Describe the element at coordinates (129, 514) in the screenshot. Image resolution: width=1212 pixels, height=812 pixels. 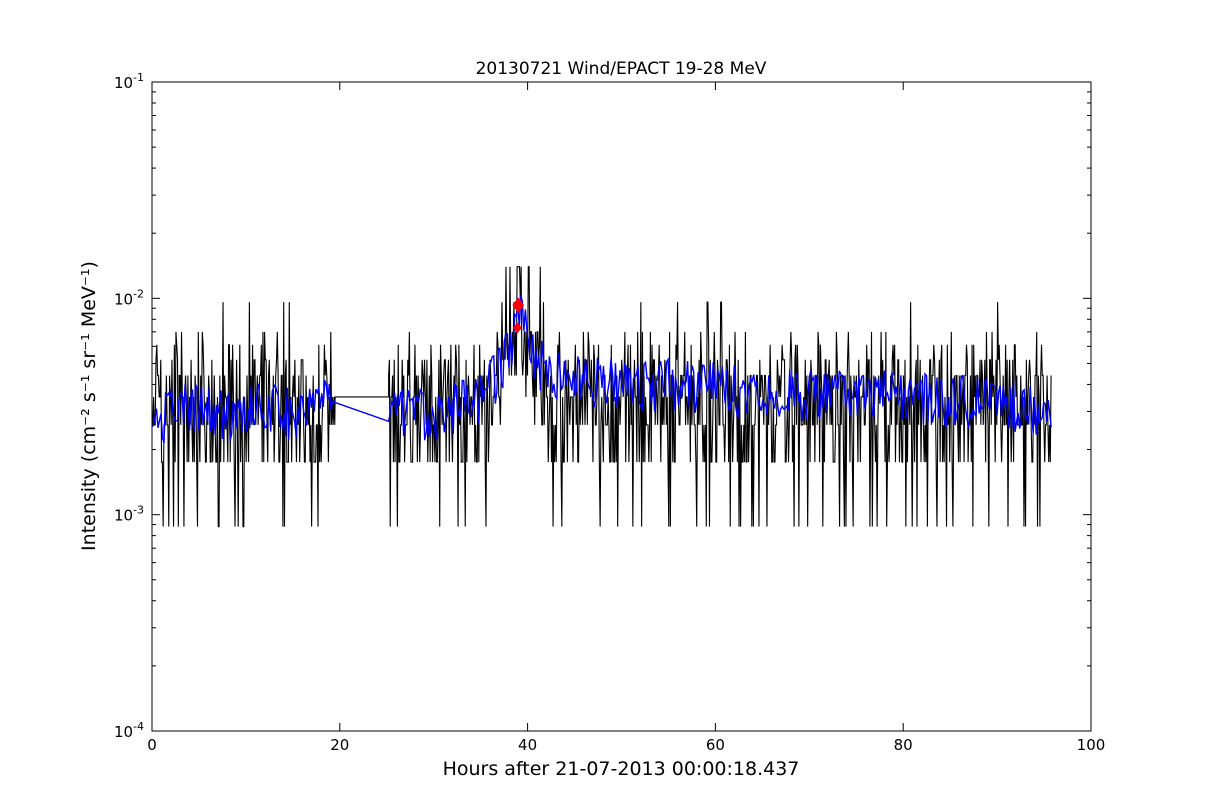
I see `y-tick-label: 10⁻³` at that location.